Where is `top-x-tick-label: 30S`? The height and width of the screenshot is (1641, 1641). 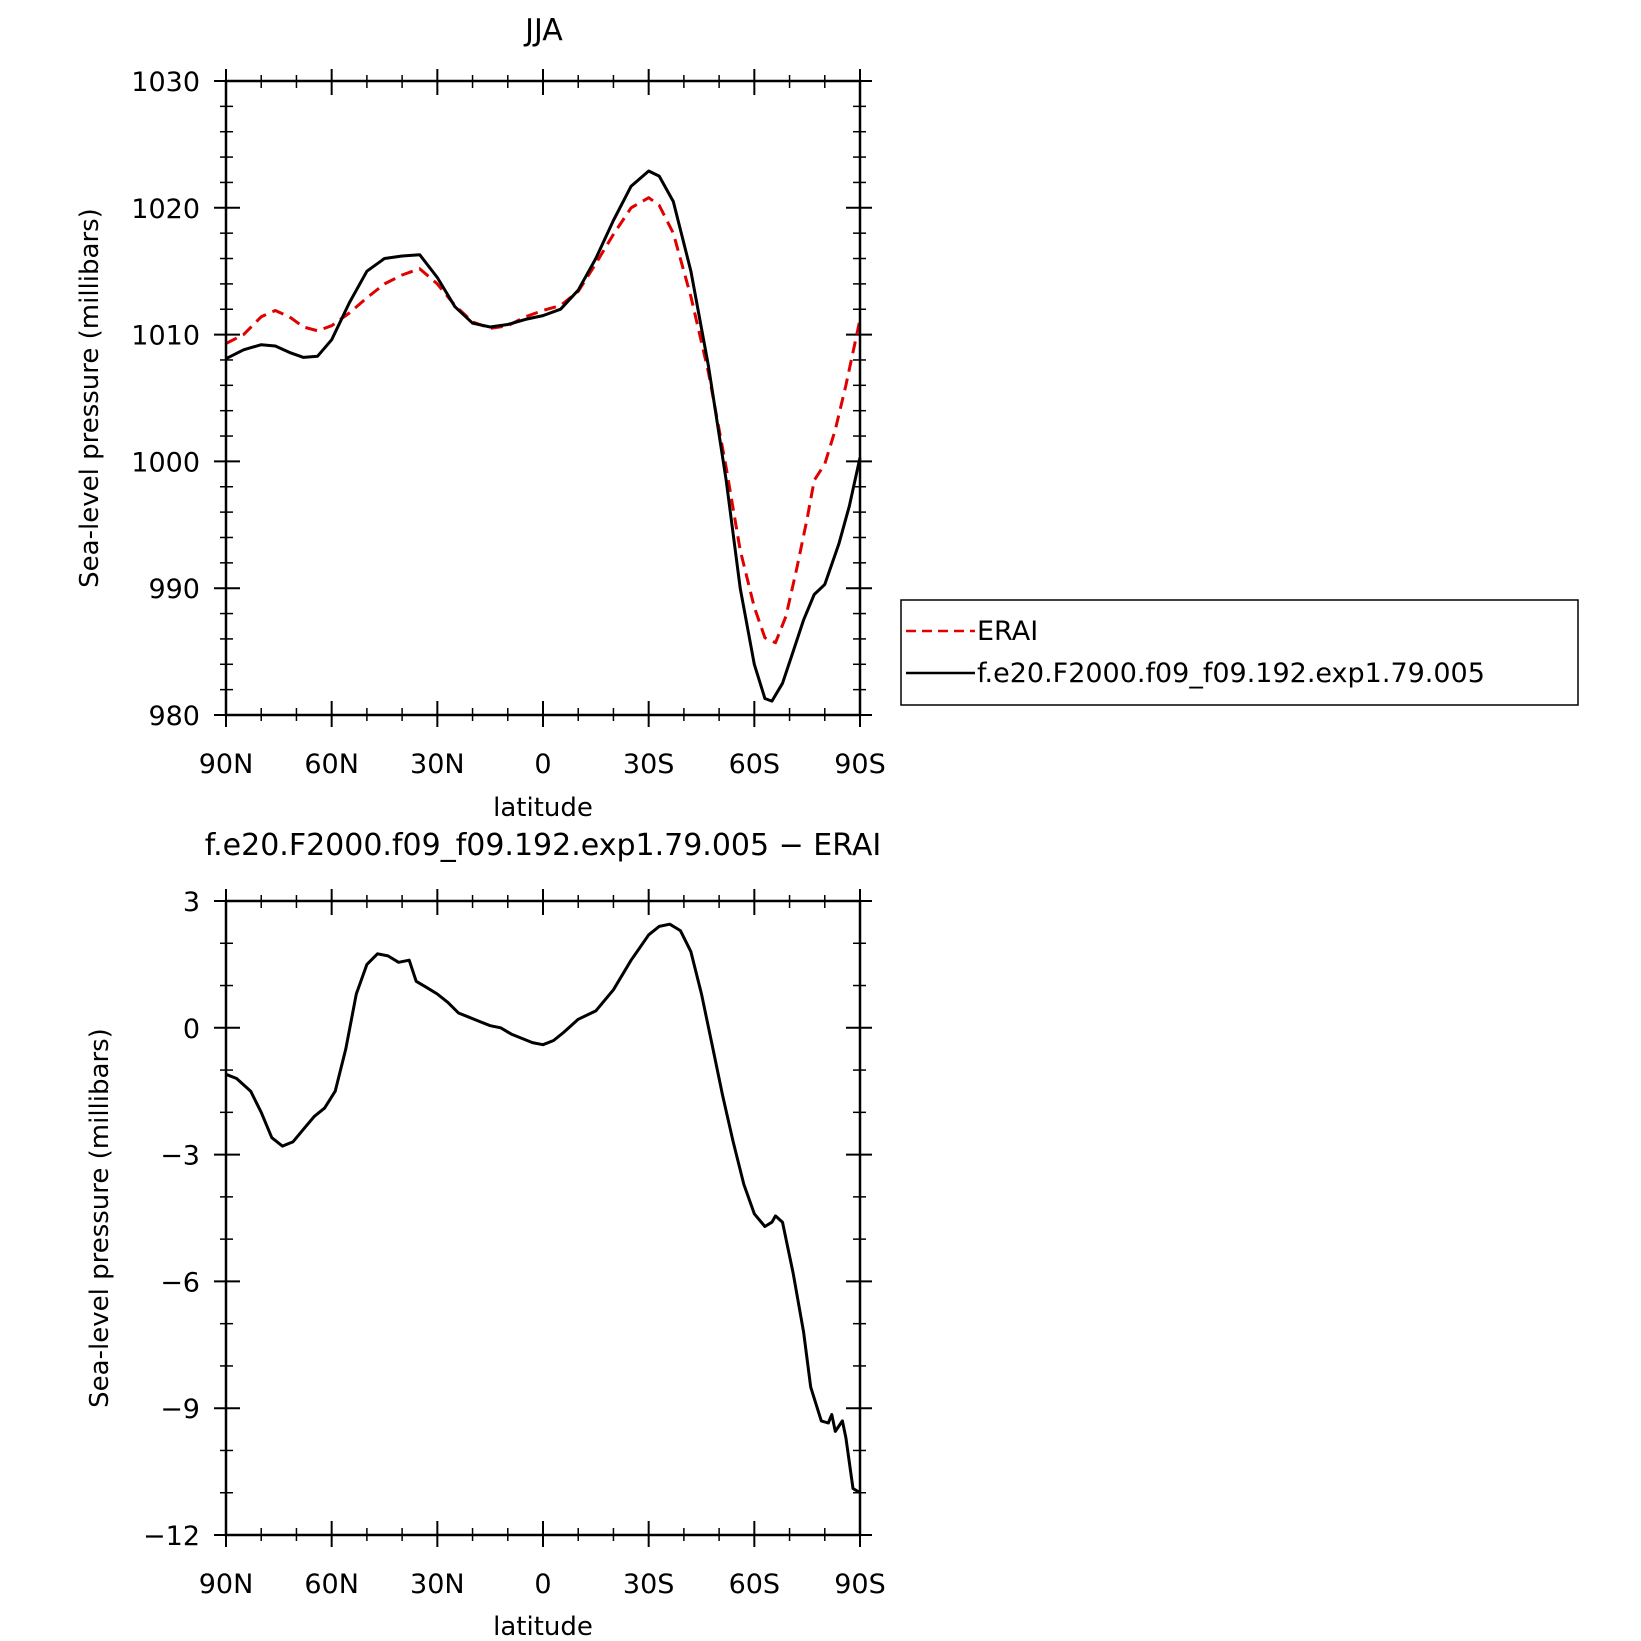 top-x-tick-label: 30S is located at coordinates (649, 764).